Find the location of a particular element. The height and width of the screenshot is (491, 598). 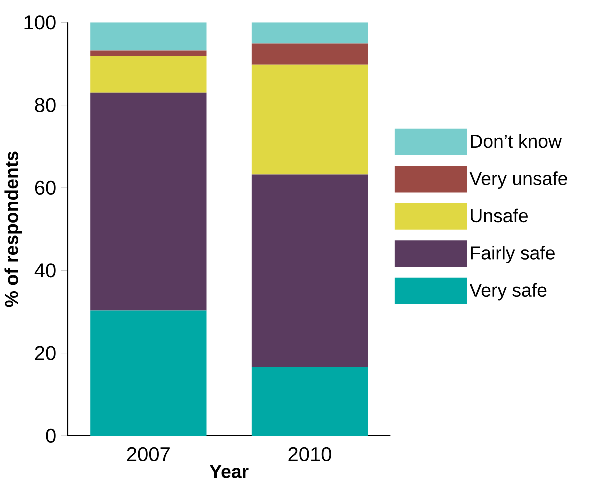

y-tick-label: 80 is located at coordinates (45, 105).